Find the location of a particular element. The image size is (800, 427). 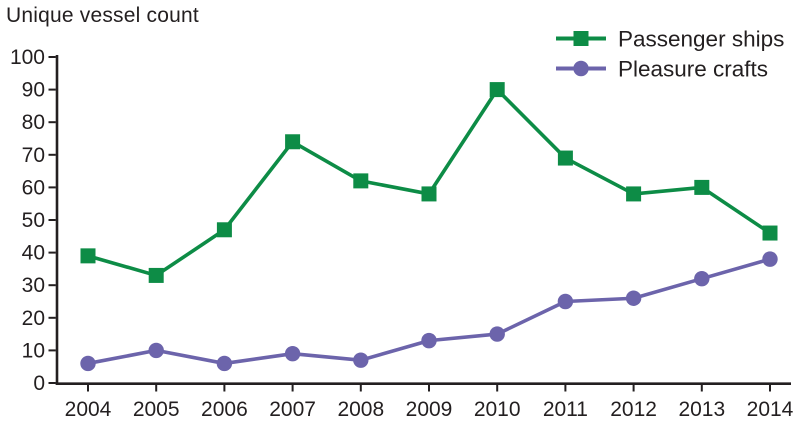

x-axis-tick-label: 2012 is located at coordinates (633, 409).